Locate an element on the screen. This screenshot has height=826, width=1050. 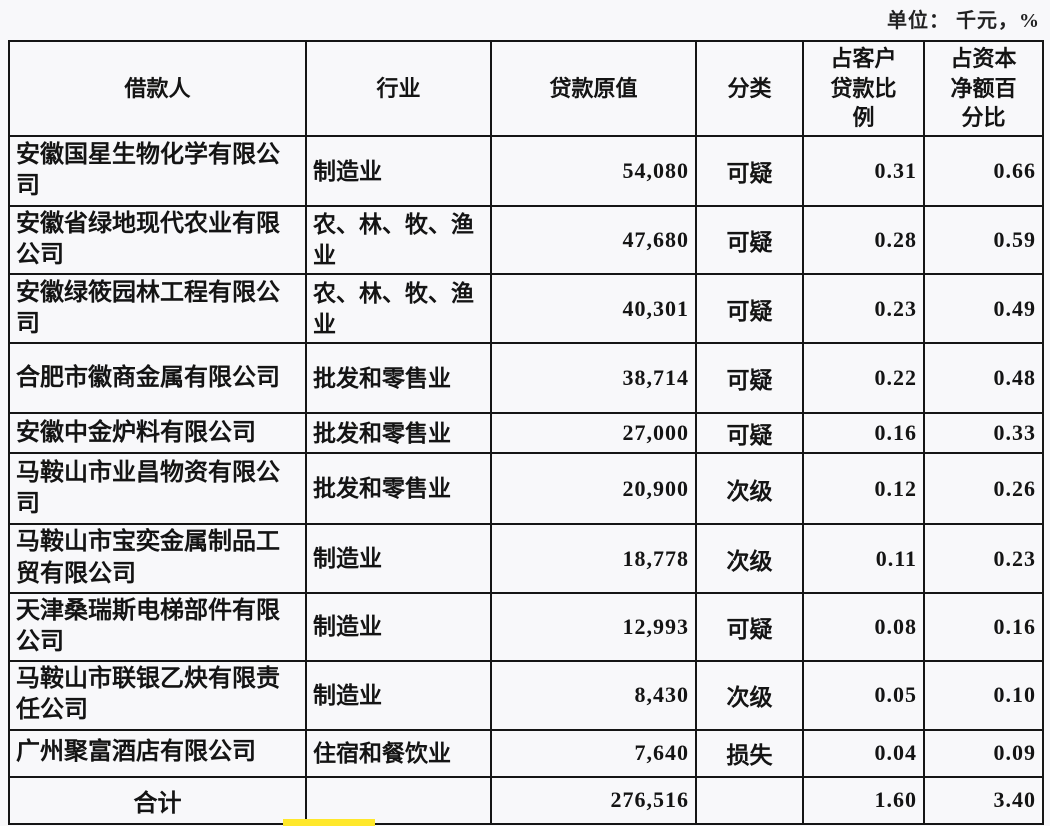
table-row: 马鞍山市业昌物资有限公司 批发和零售业 20,900 次级 0.12 0.26 is located at coordinates (526, 489).